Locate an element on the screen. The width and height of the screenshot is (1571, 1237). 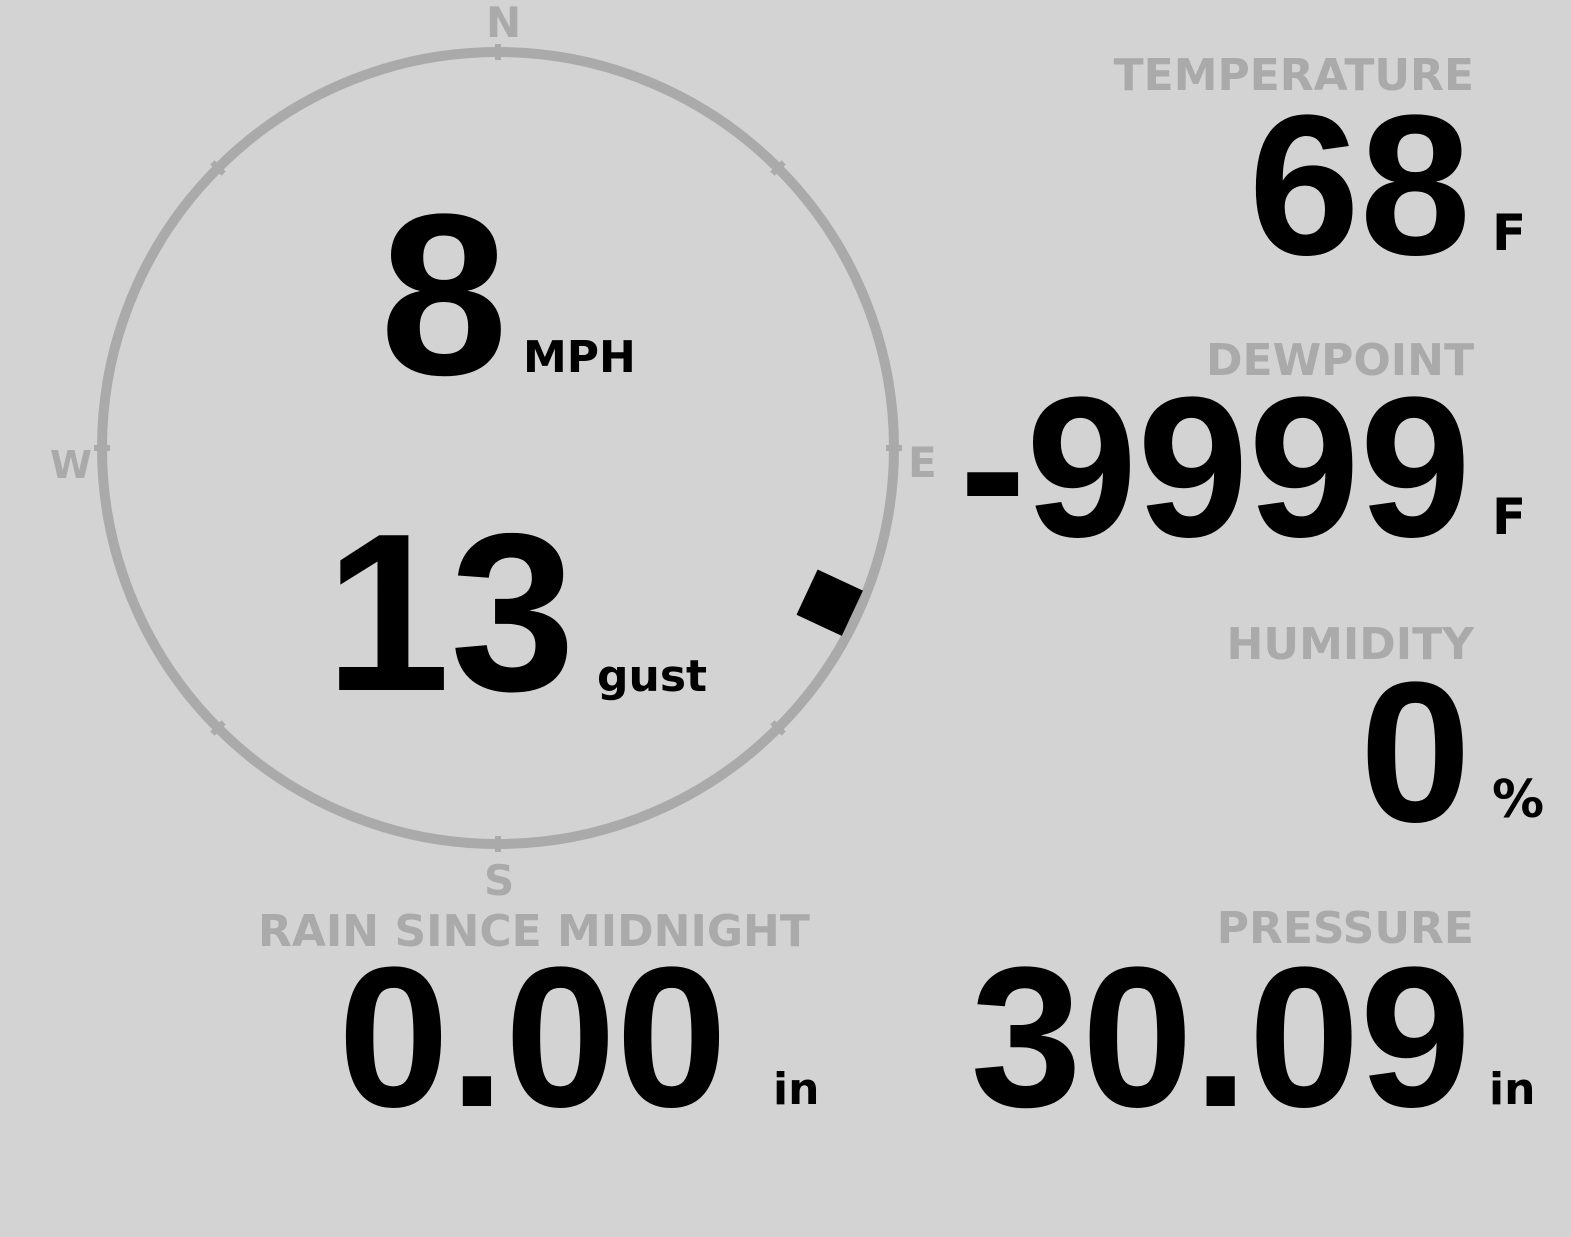
temperature-value: 68 is located at coordinates (1359, 185).